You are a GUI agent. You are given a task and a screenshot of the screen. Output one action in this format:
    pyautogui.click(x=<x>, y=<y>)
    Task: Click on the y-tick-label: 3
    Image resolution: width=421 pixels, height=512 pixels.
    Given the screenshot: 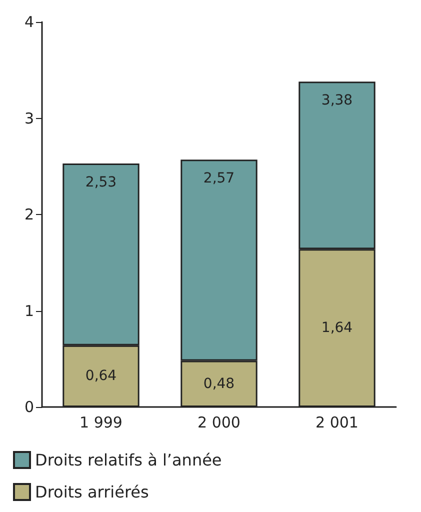 What is the action you would take?
    pyautogui.click(x=29, y=118)
    